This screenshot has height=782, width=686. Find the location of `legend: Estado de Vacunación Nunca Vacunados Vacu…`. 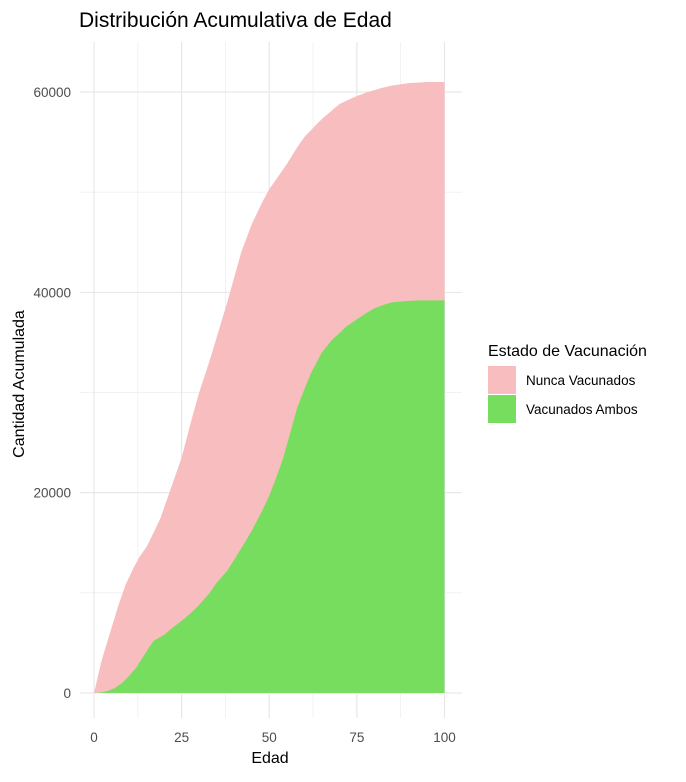

legend: Estado de Vacunación Nunca Vacunados Vacu… is located at coordinates (567, 383).